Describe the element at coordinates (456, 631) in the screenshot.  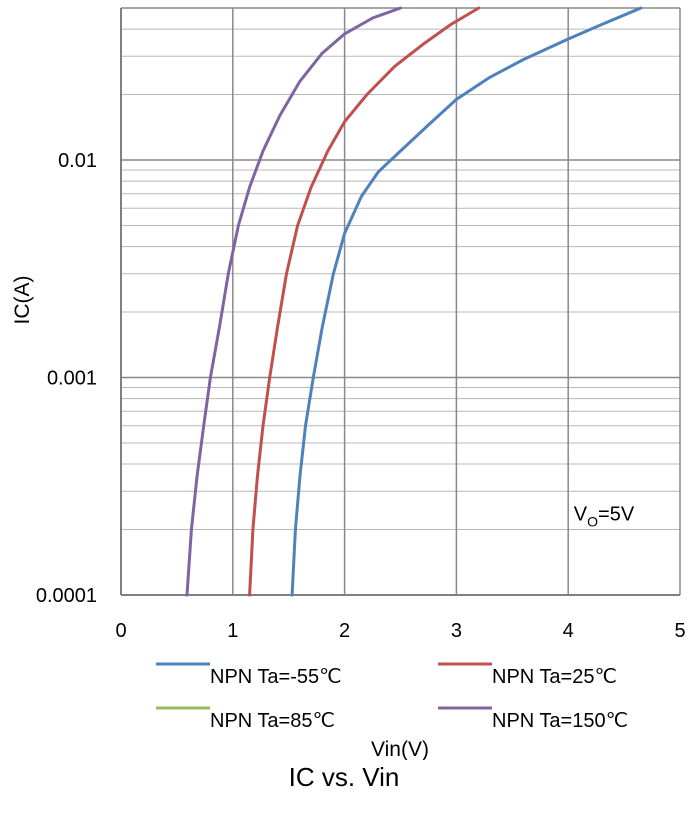
I see `x-tick-label: 3` at that location.